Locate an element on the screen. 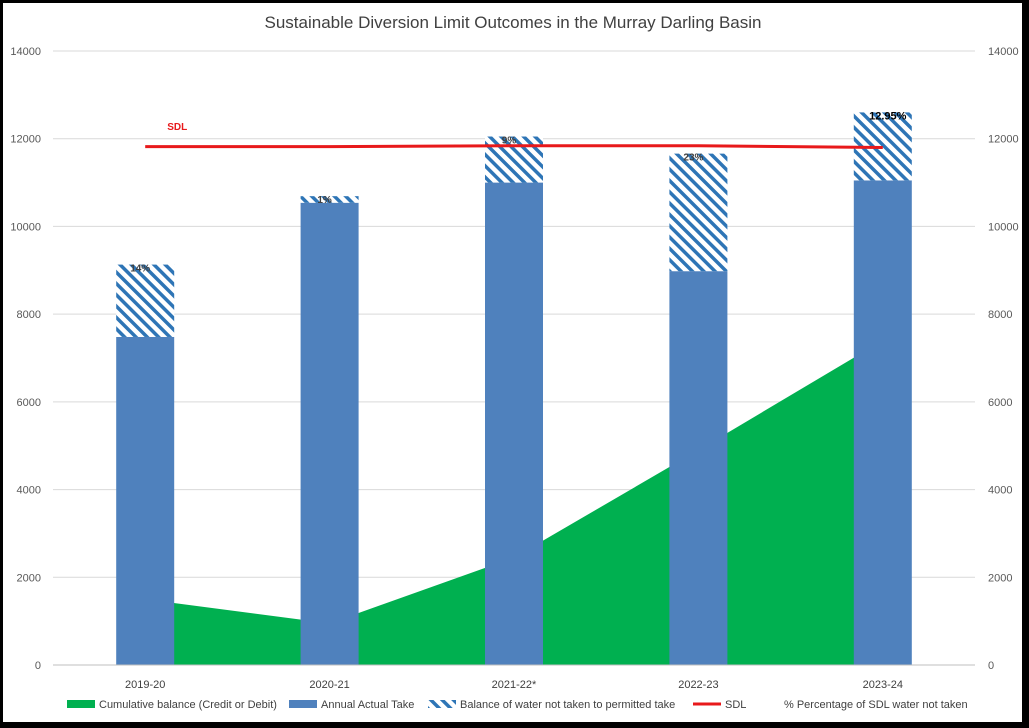 The height and width of the screenshot is (728, 1029). y-tick-label-right: 0 is located at coordinates (991, 666).